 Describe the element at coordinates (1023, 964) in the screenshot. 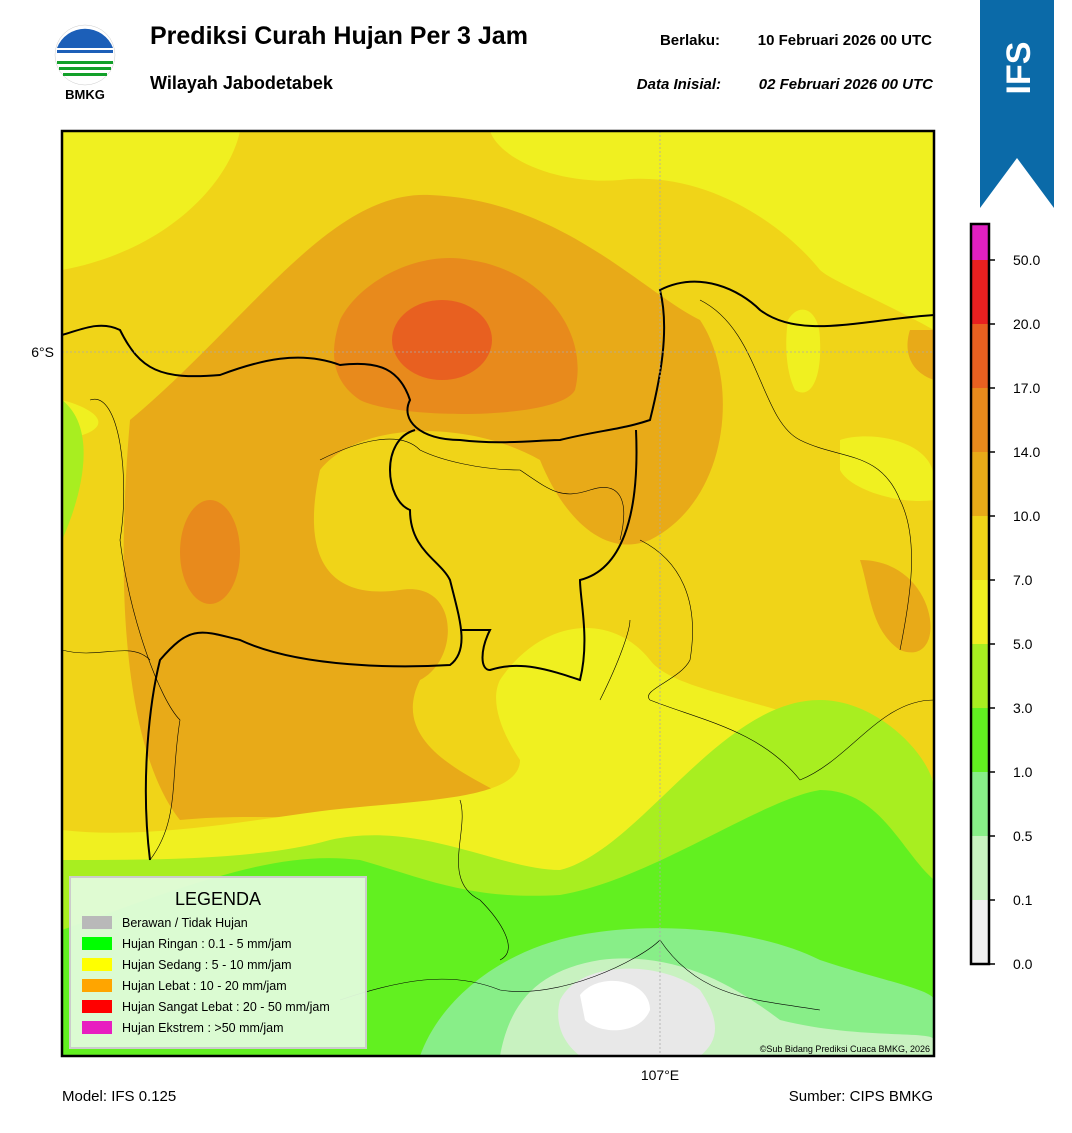

I see `colorbar-tick-label: 0.0` at that location.